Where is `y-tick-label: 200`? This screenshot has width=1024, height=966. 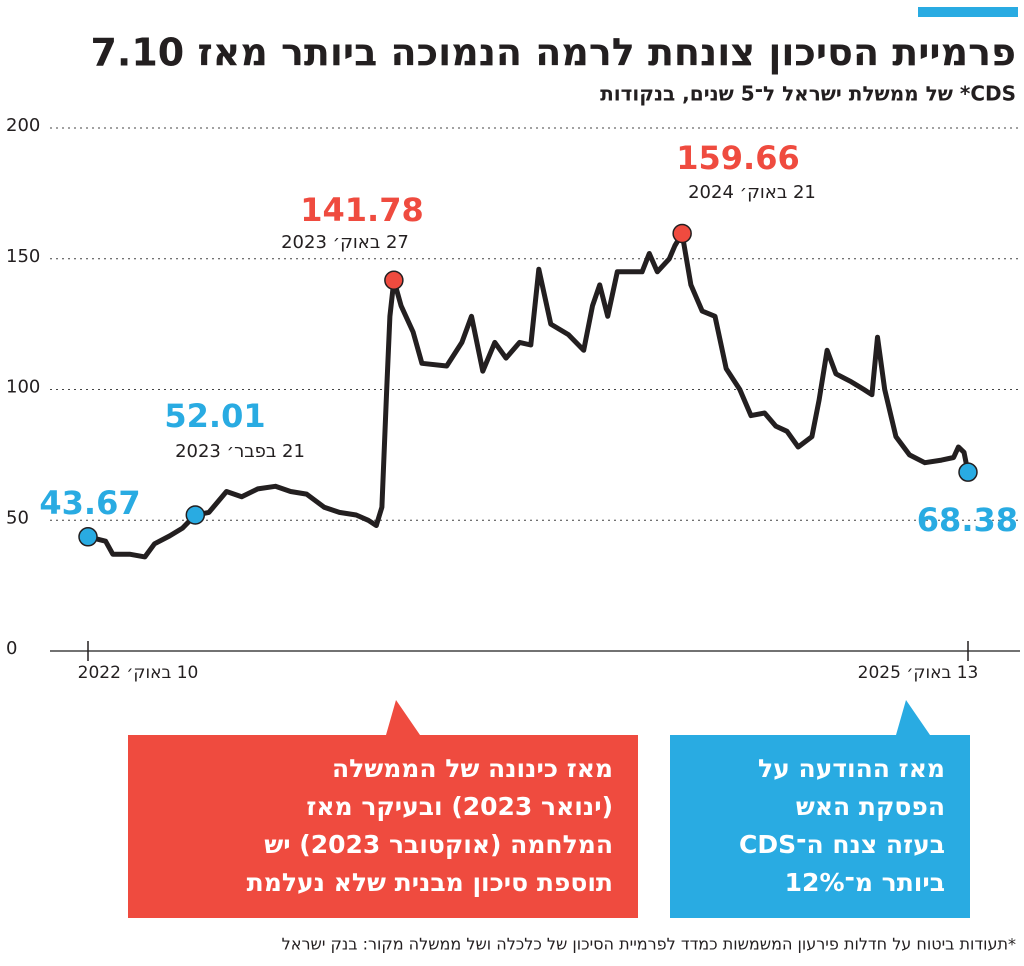 y-tick-label: 200 is located at coordinates (23, 125).